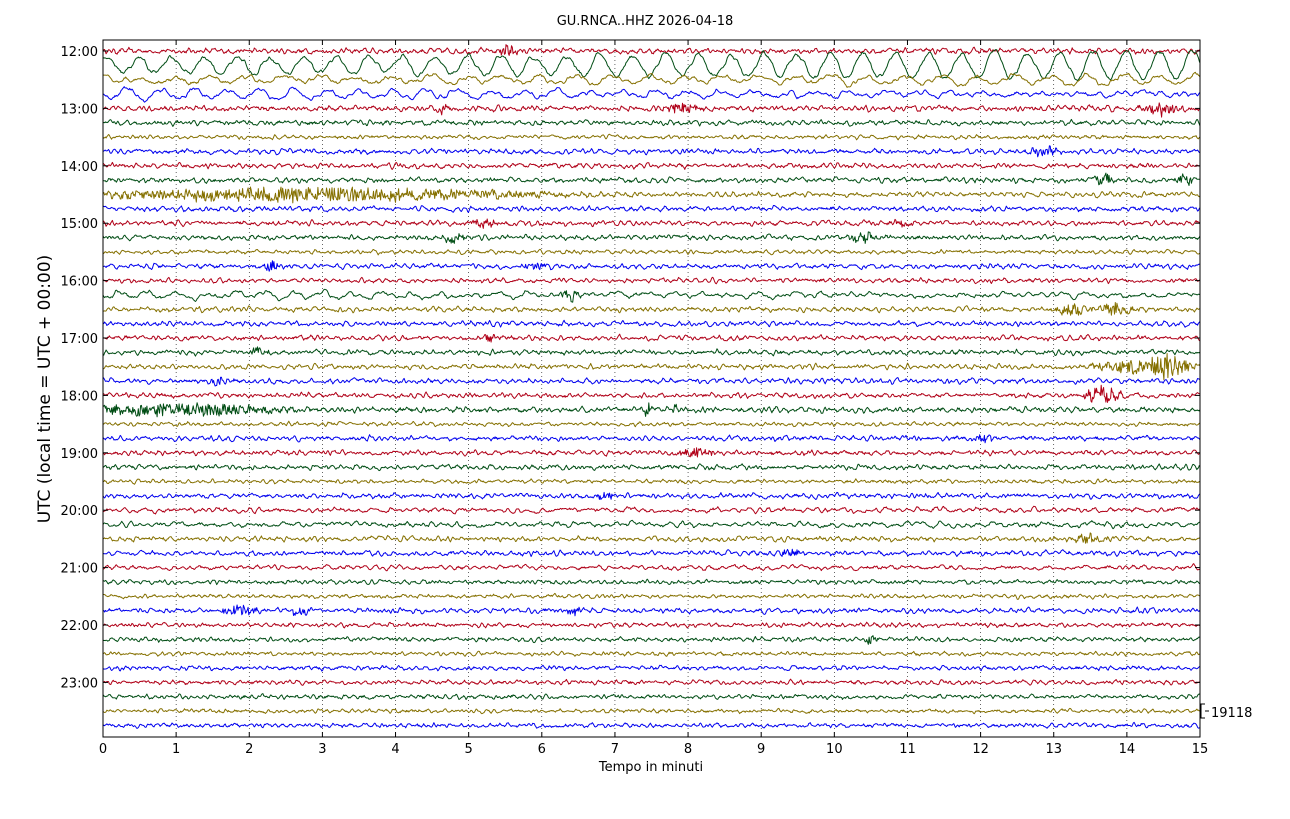 This screenshot has height=819, width=1290. I want to click on scale-marker: 19118, so click(1226, 712).